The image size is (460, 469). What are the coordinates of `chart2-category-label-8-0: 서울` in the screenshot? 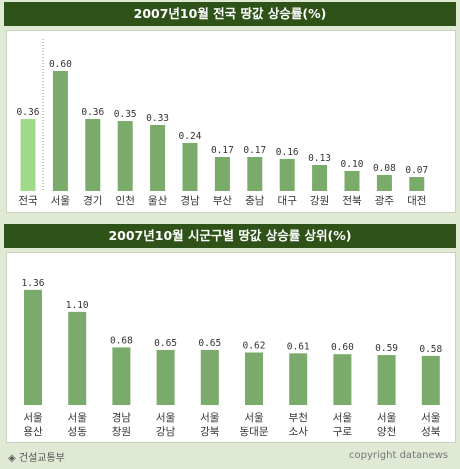 It's located at (387, 418).